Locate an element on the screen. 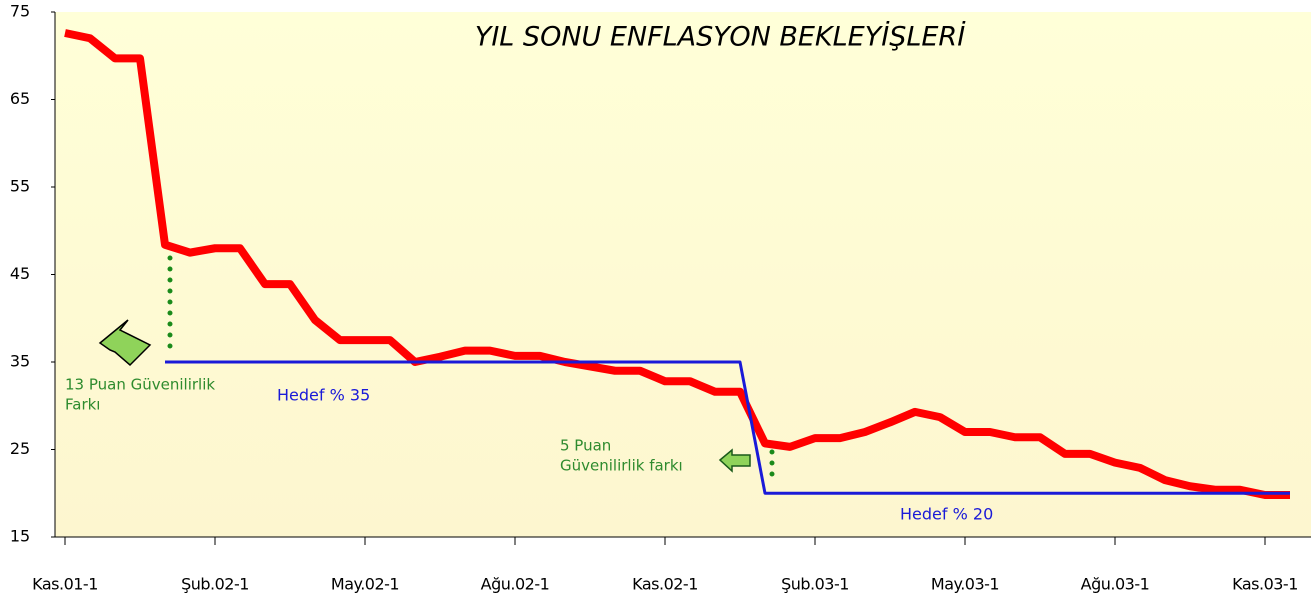 The width and height of the screenshot is (1311, 604). annotation: Hedef % 35 is located at coordinates (323, 395).